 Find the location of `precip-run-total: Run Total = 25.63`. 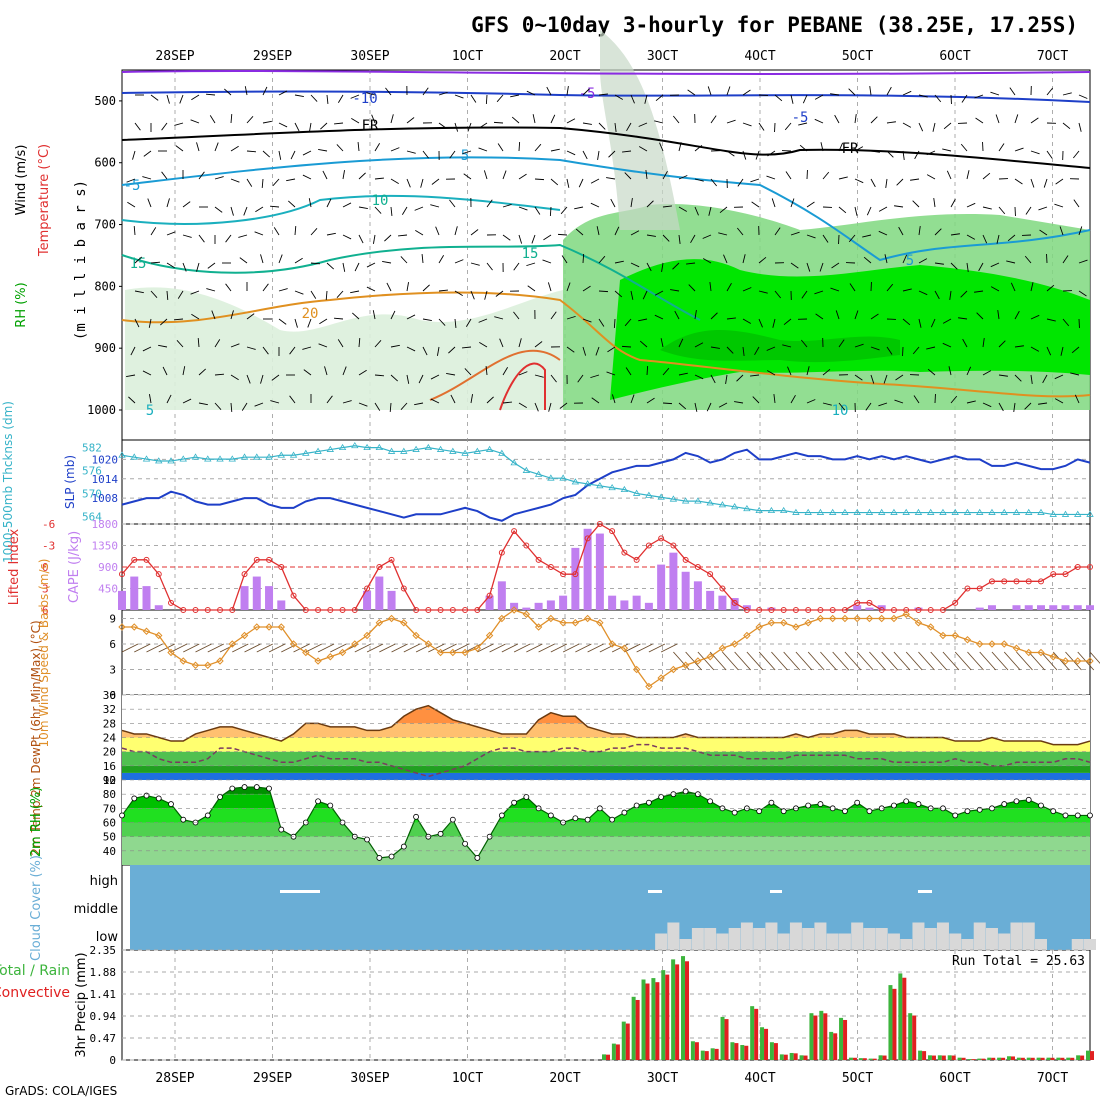

precip-run-total: Run Total = 25.63 is located at coordinates (1018, 961).